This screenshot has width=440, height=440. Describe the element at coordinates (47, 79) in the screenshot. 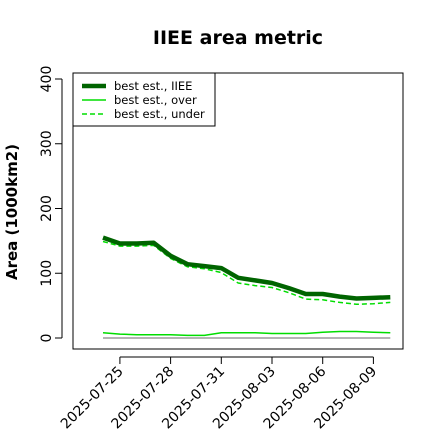

I see `y-tick-label: 400` at that location.